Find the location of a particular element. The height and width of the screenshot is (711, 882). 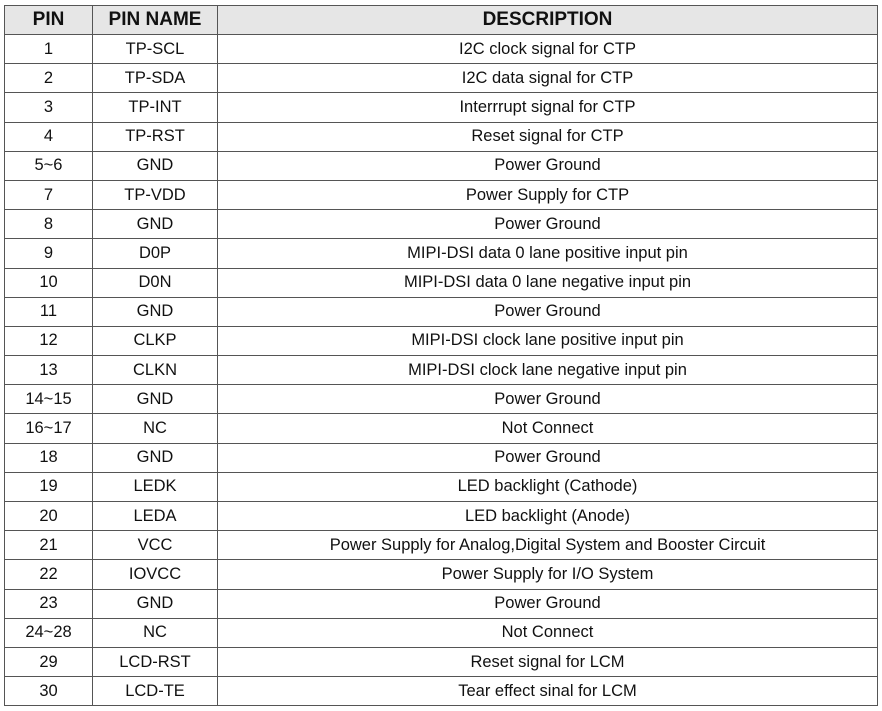

table-row: 16~17 NC Not Connect is located at coordinates (441, 428).